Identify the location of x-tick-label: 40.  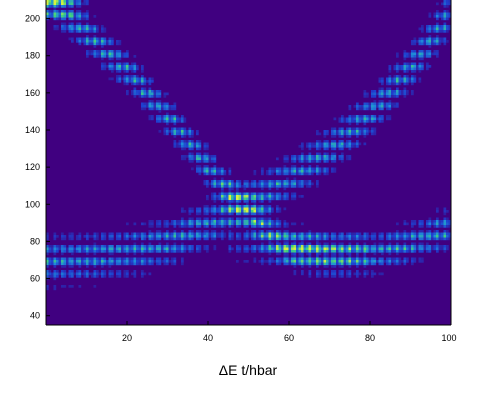
(208, 338).